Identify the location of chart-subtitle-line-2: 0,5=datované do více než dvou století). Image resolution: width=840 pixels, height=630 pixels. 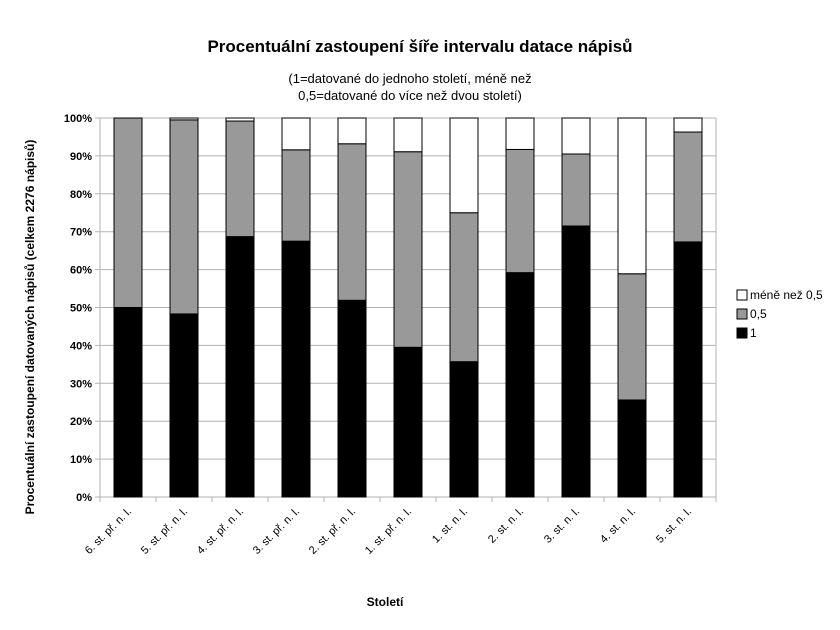
(410, 95).